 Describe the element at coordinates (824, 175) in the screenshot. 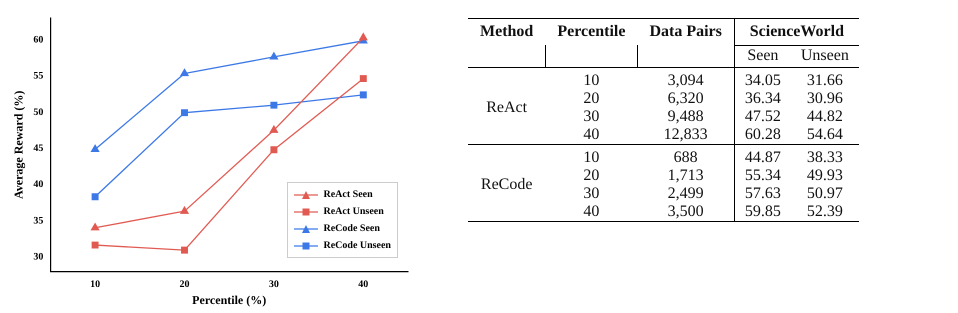

I see `text: 49.93` at that location.